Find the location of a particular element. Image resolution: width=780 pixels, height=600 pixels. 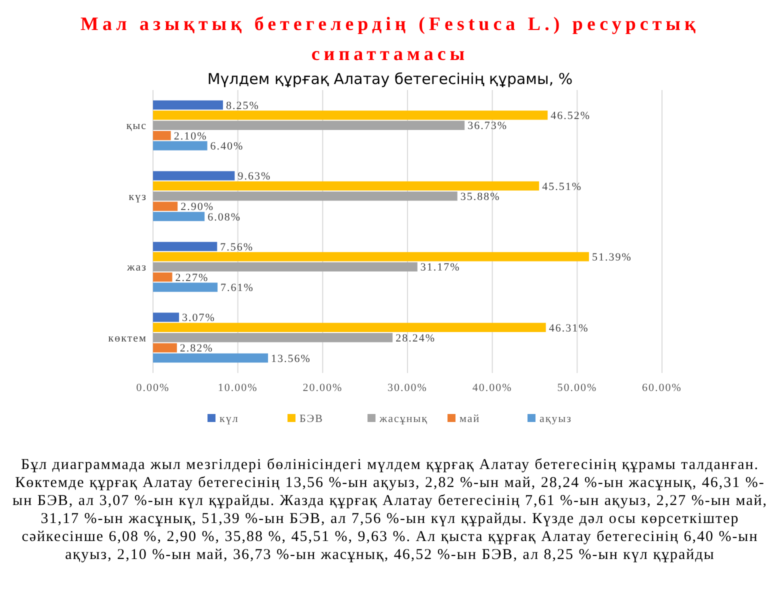

x-tick-label: 50.00% is located at coordinates (577, 388).